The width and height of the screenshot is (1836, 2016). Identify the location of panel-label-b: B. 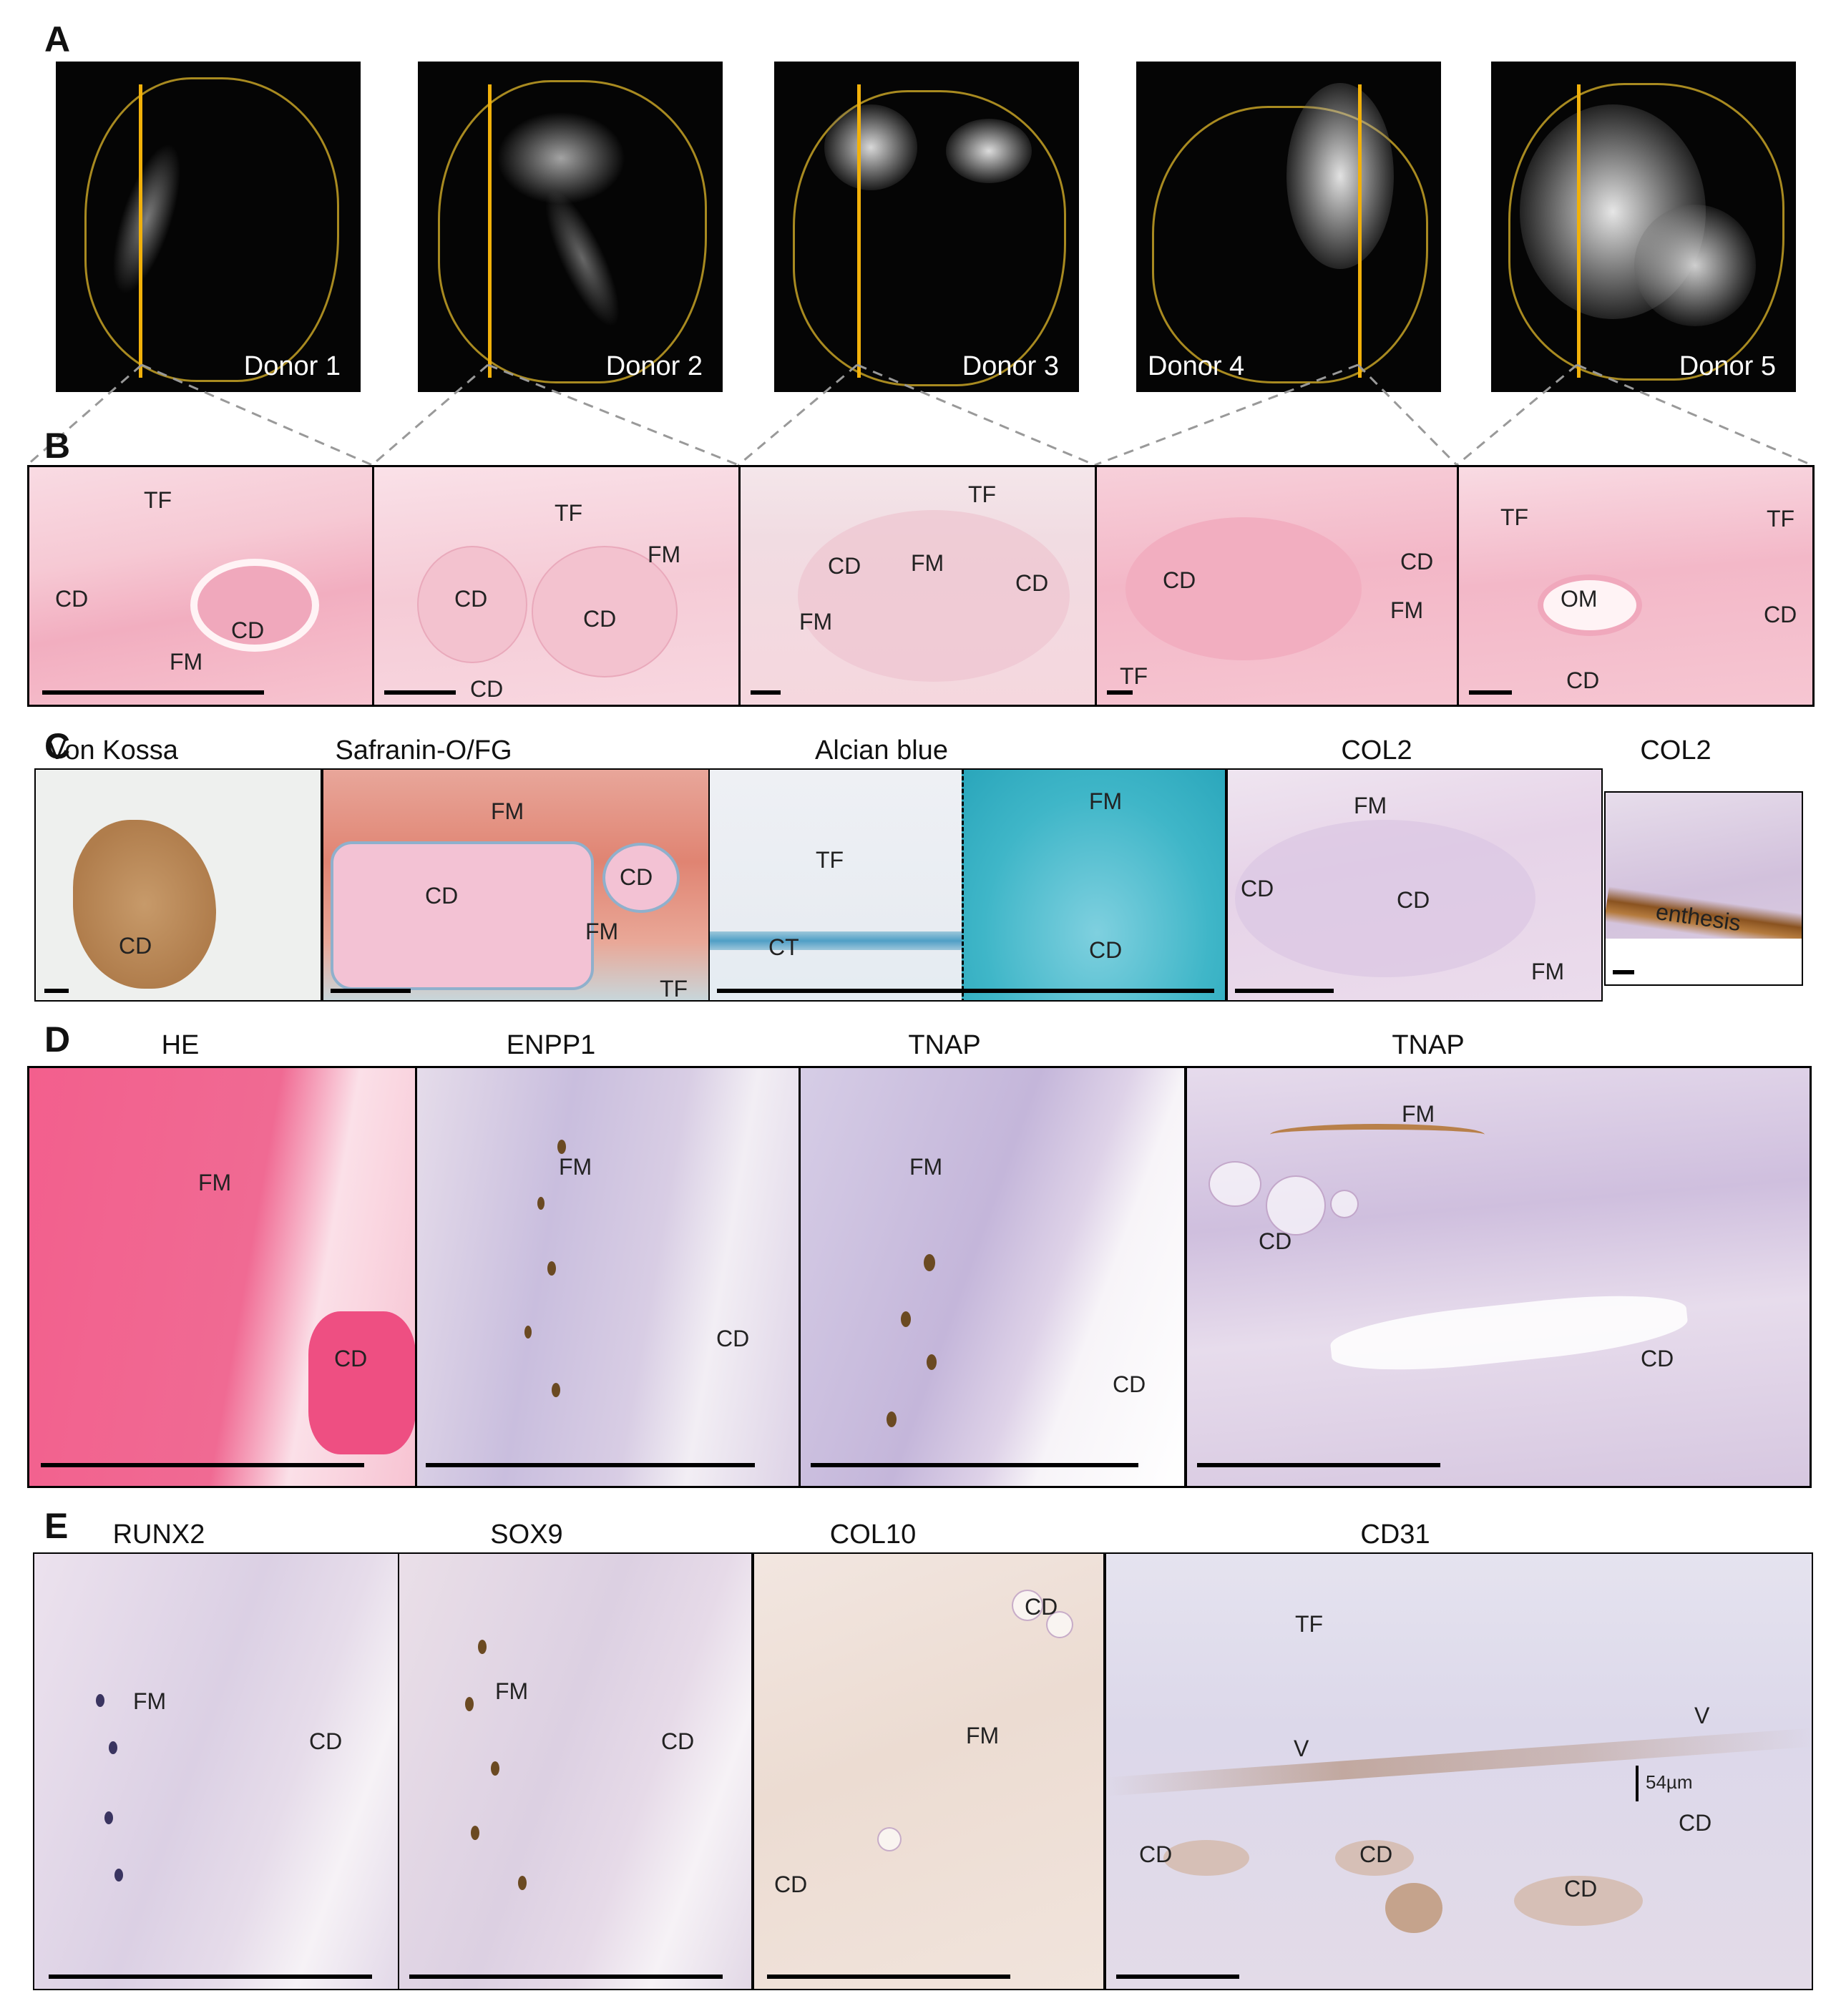
(57, 446).